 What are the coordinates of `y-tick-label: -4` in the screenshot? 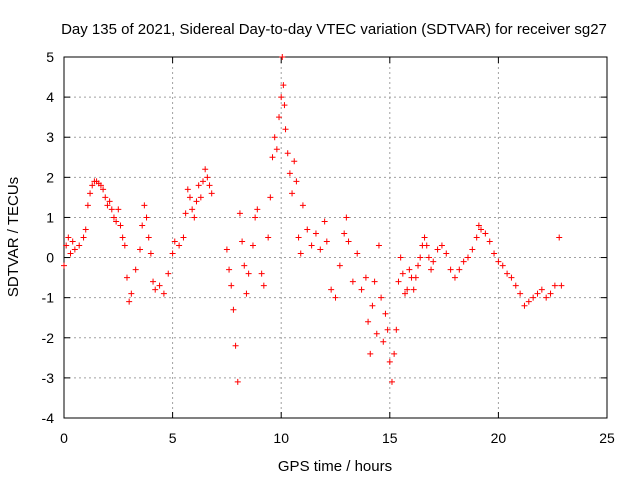 It's located at (48, 418).